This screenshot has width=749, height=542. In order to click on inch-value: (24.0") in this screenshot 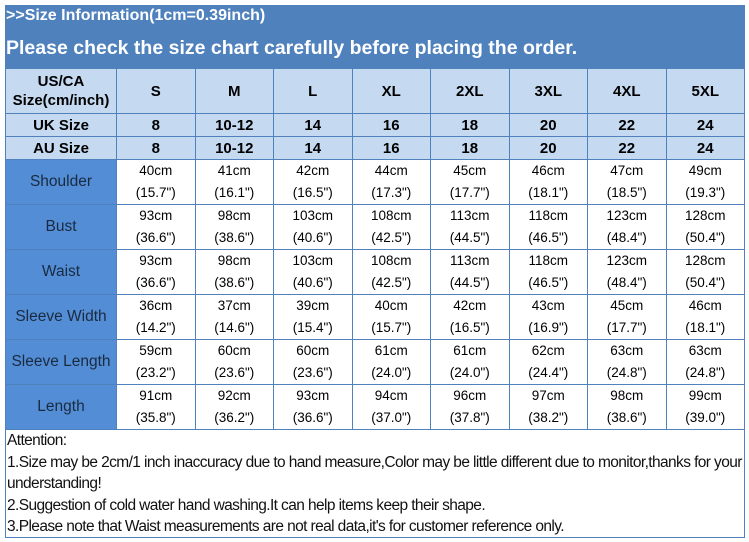, I will do `click(391, 372)`.